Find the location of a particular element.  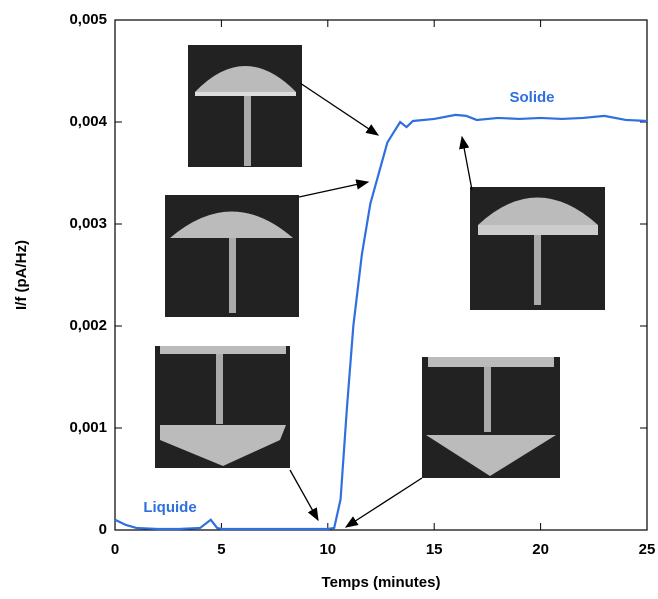

x-tick-label: 15 is located at coordinates (434, 549).